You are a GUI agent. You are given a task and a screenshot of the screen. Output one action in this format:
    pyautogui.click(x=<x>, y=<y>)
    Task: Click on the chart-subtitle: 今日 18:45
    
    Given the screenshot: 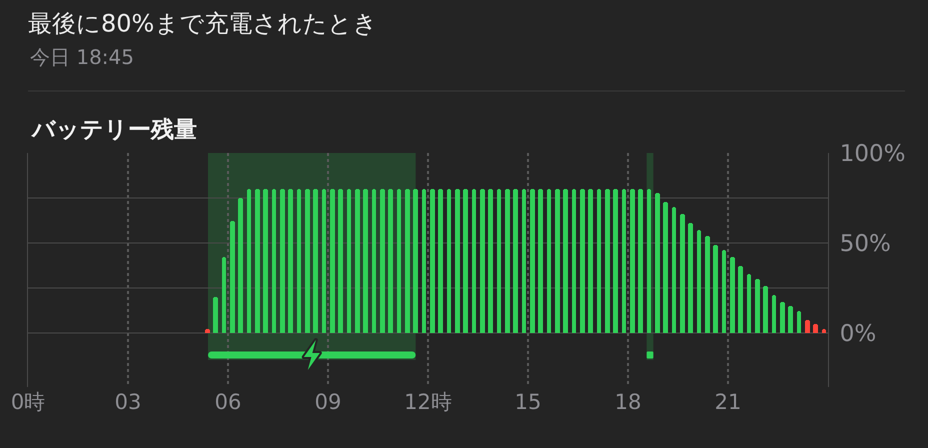 What is the action you would take?
    pyautogui.click(x=82, y=57)
    